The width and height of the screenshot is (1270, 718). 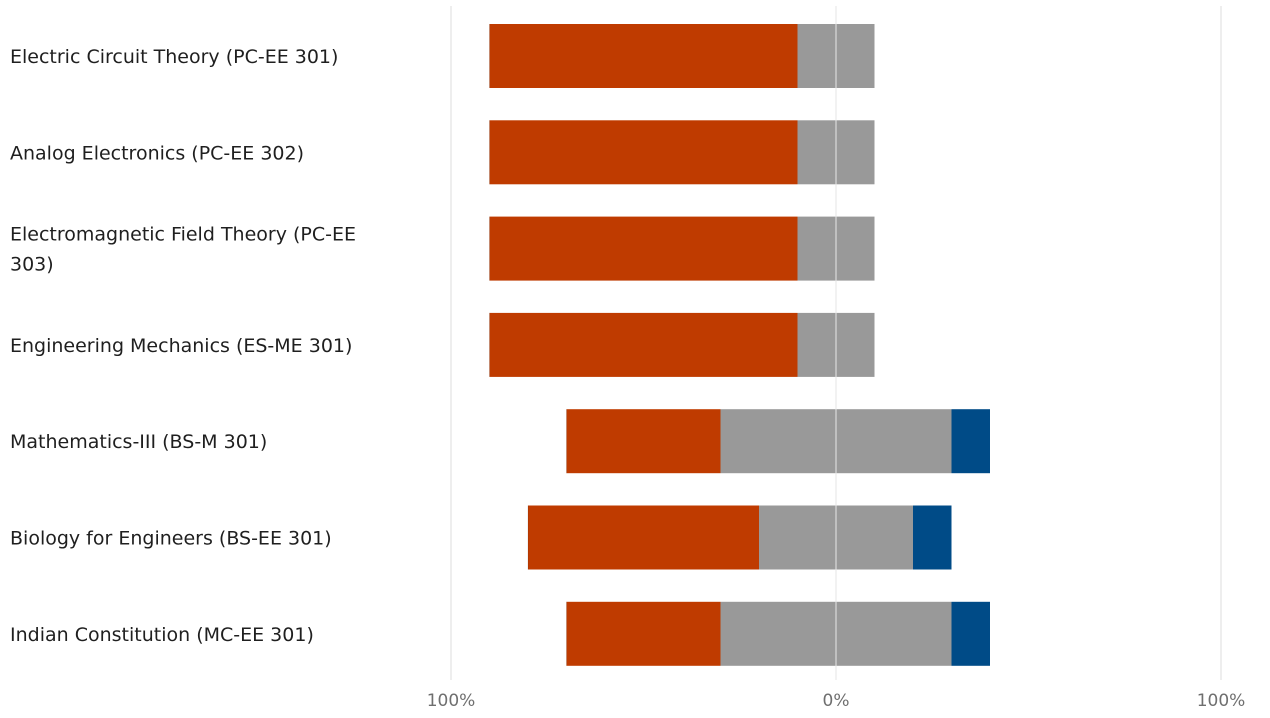 I want to click on category-label: Biology for Engineers (BS-EE 301), so click(x=171, y=539).